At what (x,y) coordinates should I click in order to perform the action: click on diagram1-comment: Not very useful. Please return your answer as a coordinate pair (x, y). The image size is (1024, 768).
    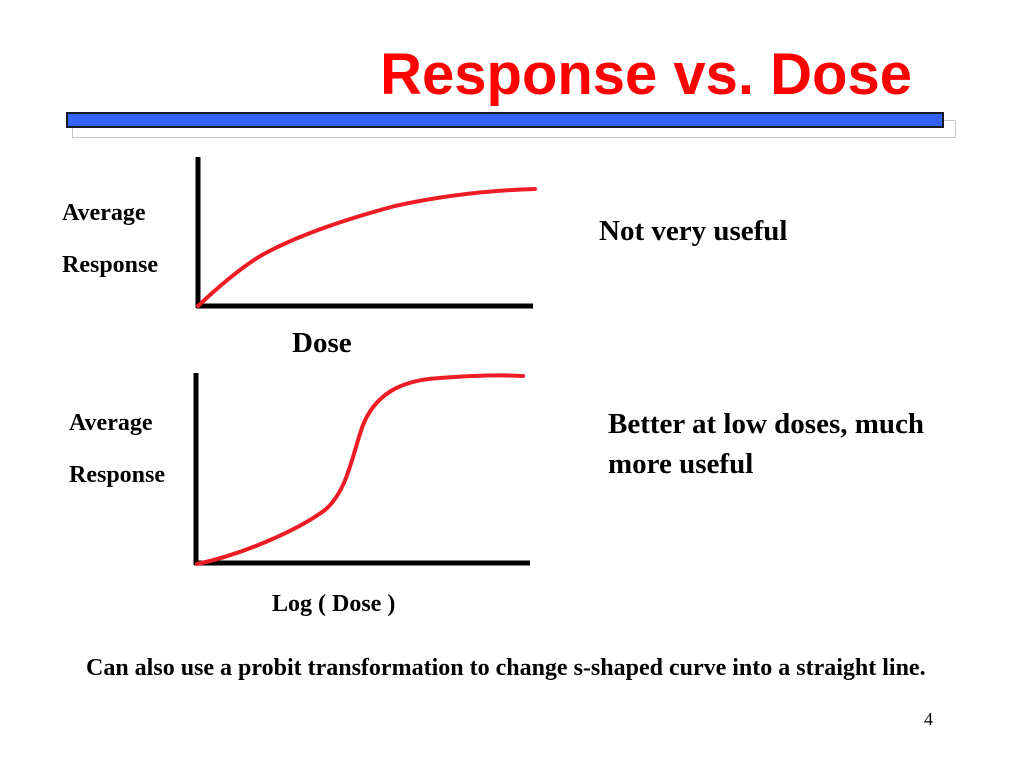
    Looking at the image, I should click on (693, 231).